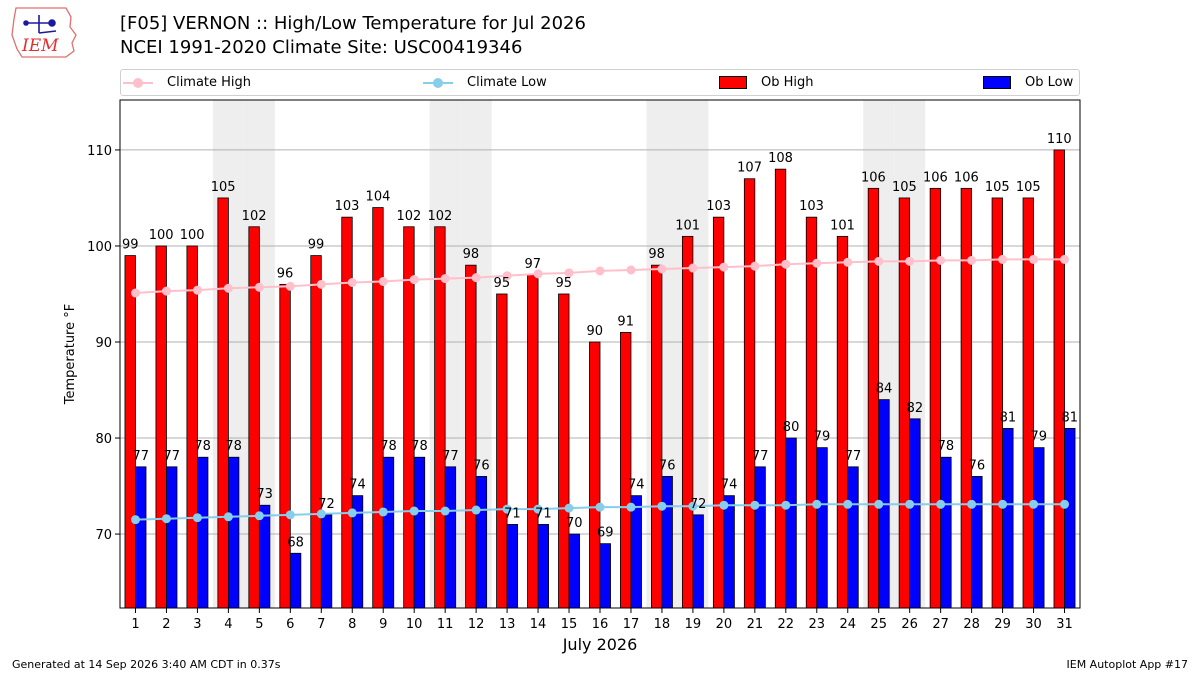 This screenshot has width=1200, height=675. Describe the element at coordinates (780, 158) in the screenshot. I see `ob-high-label: 108` at that location.